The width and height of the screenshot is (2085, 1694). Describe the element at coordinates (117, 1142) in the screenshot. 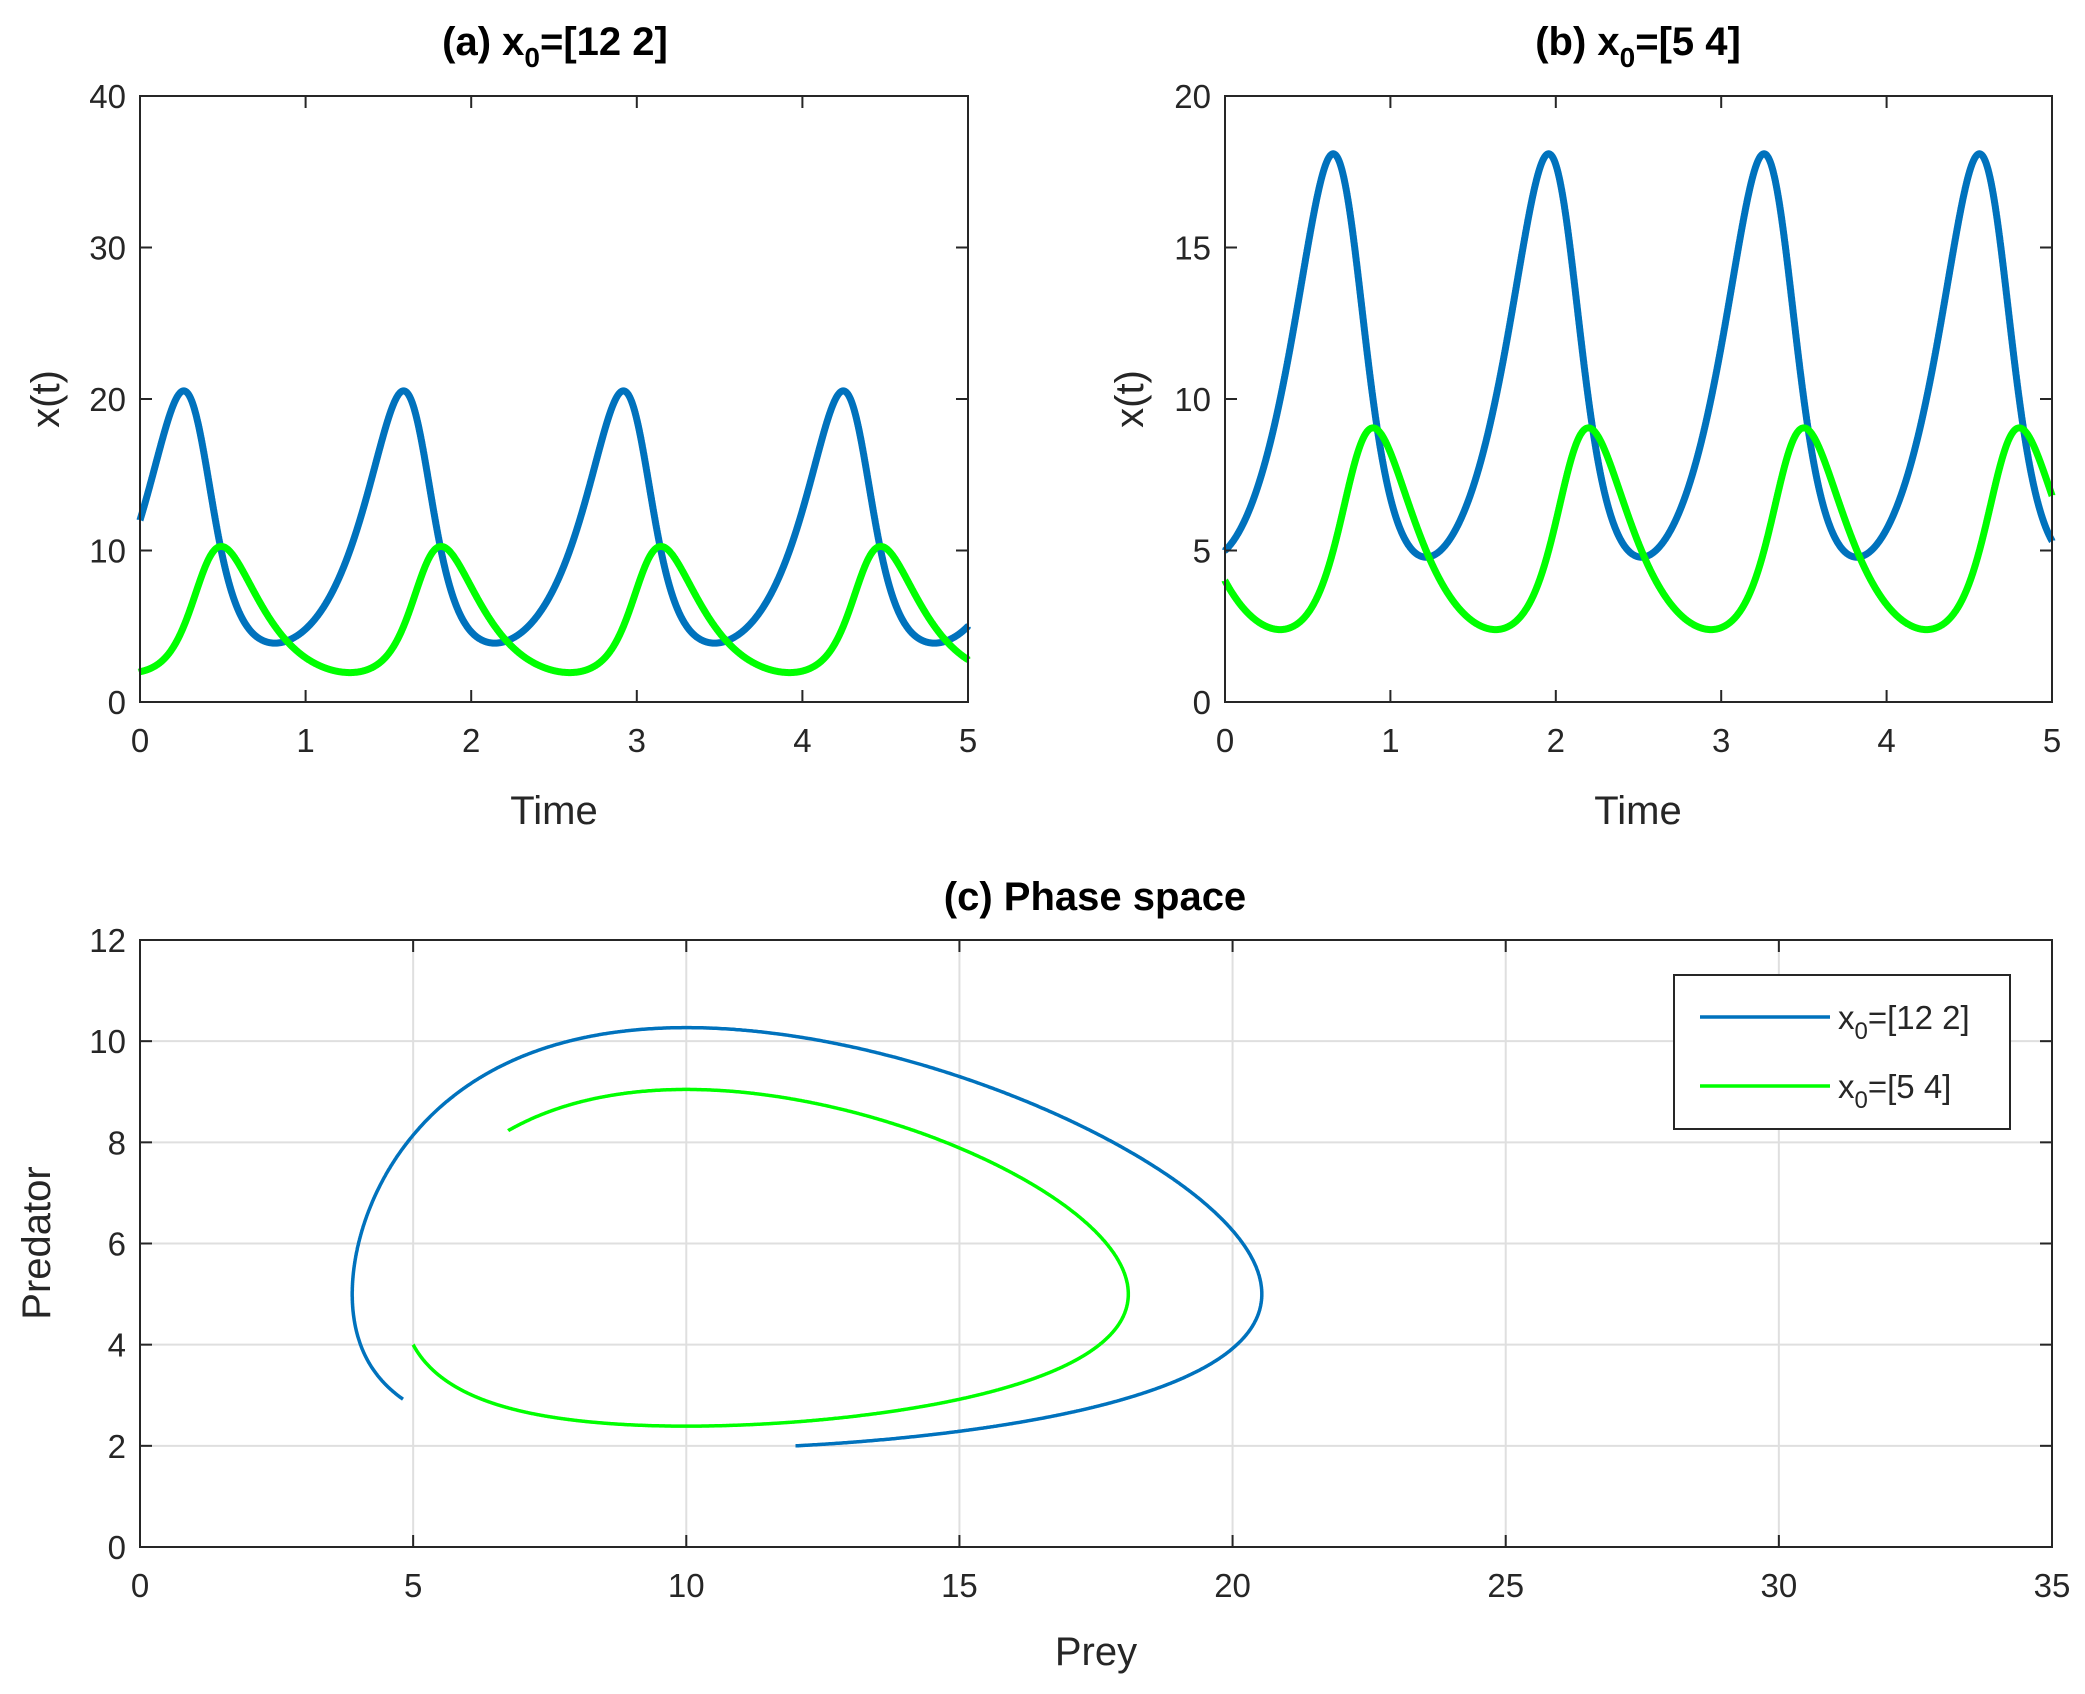

I see `panel-c-ytick-label: 8` at that location.